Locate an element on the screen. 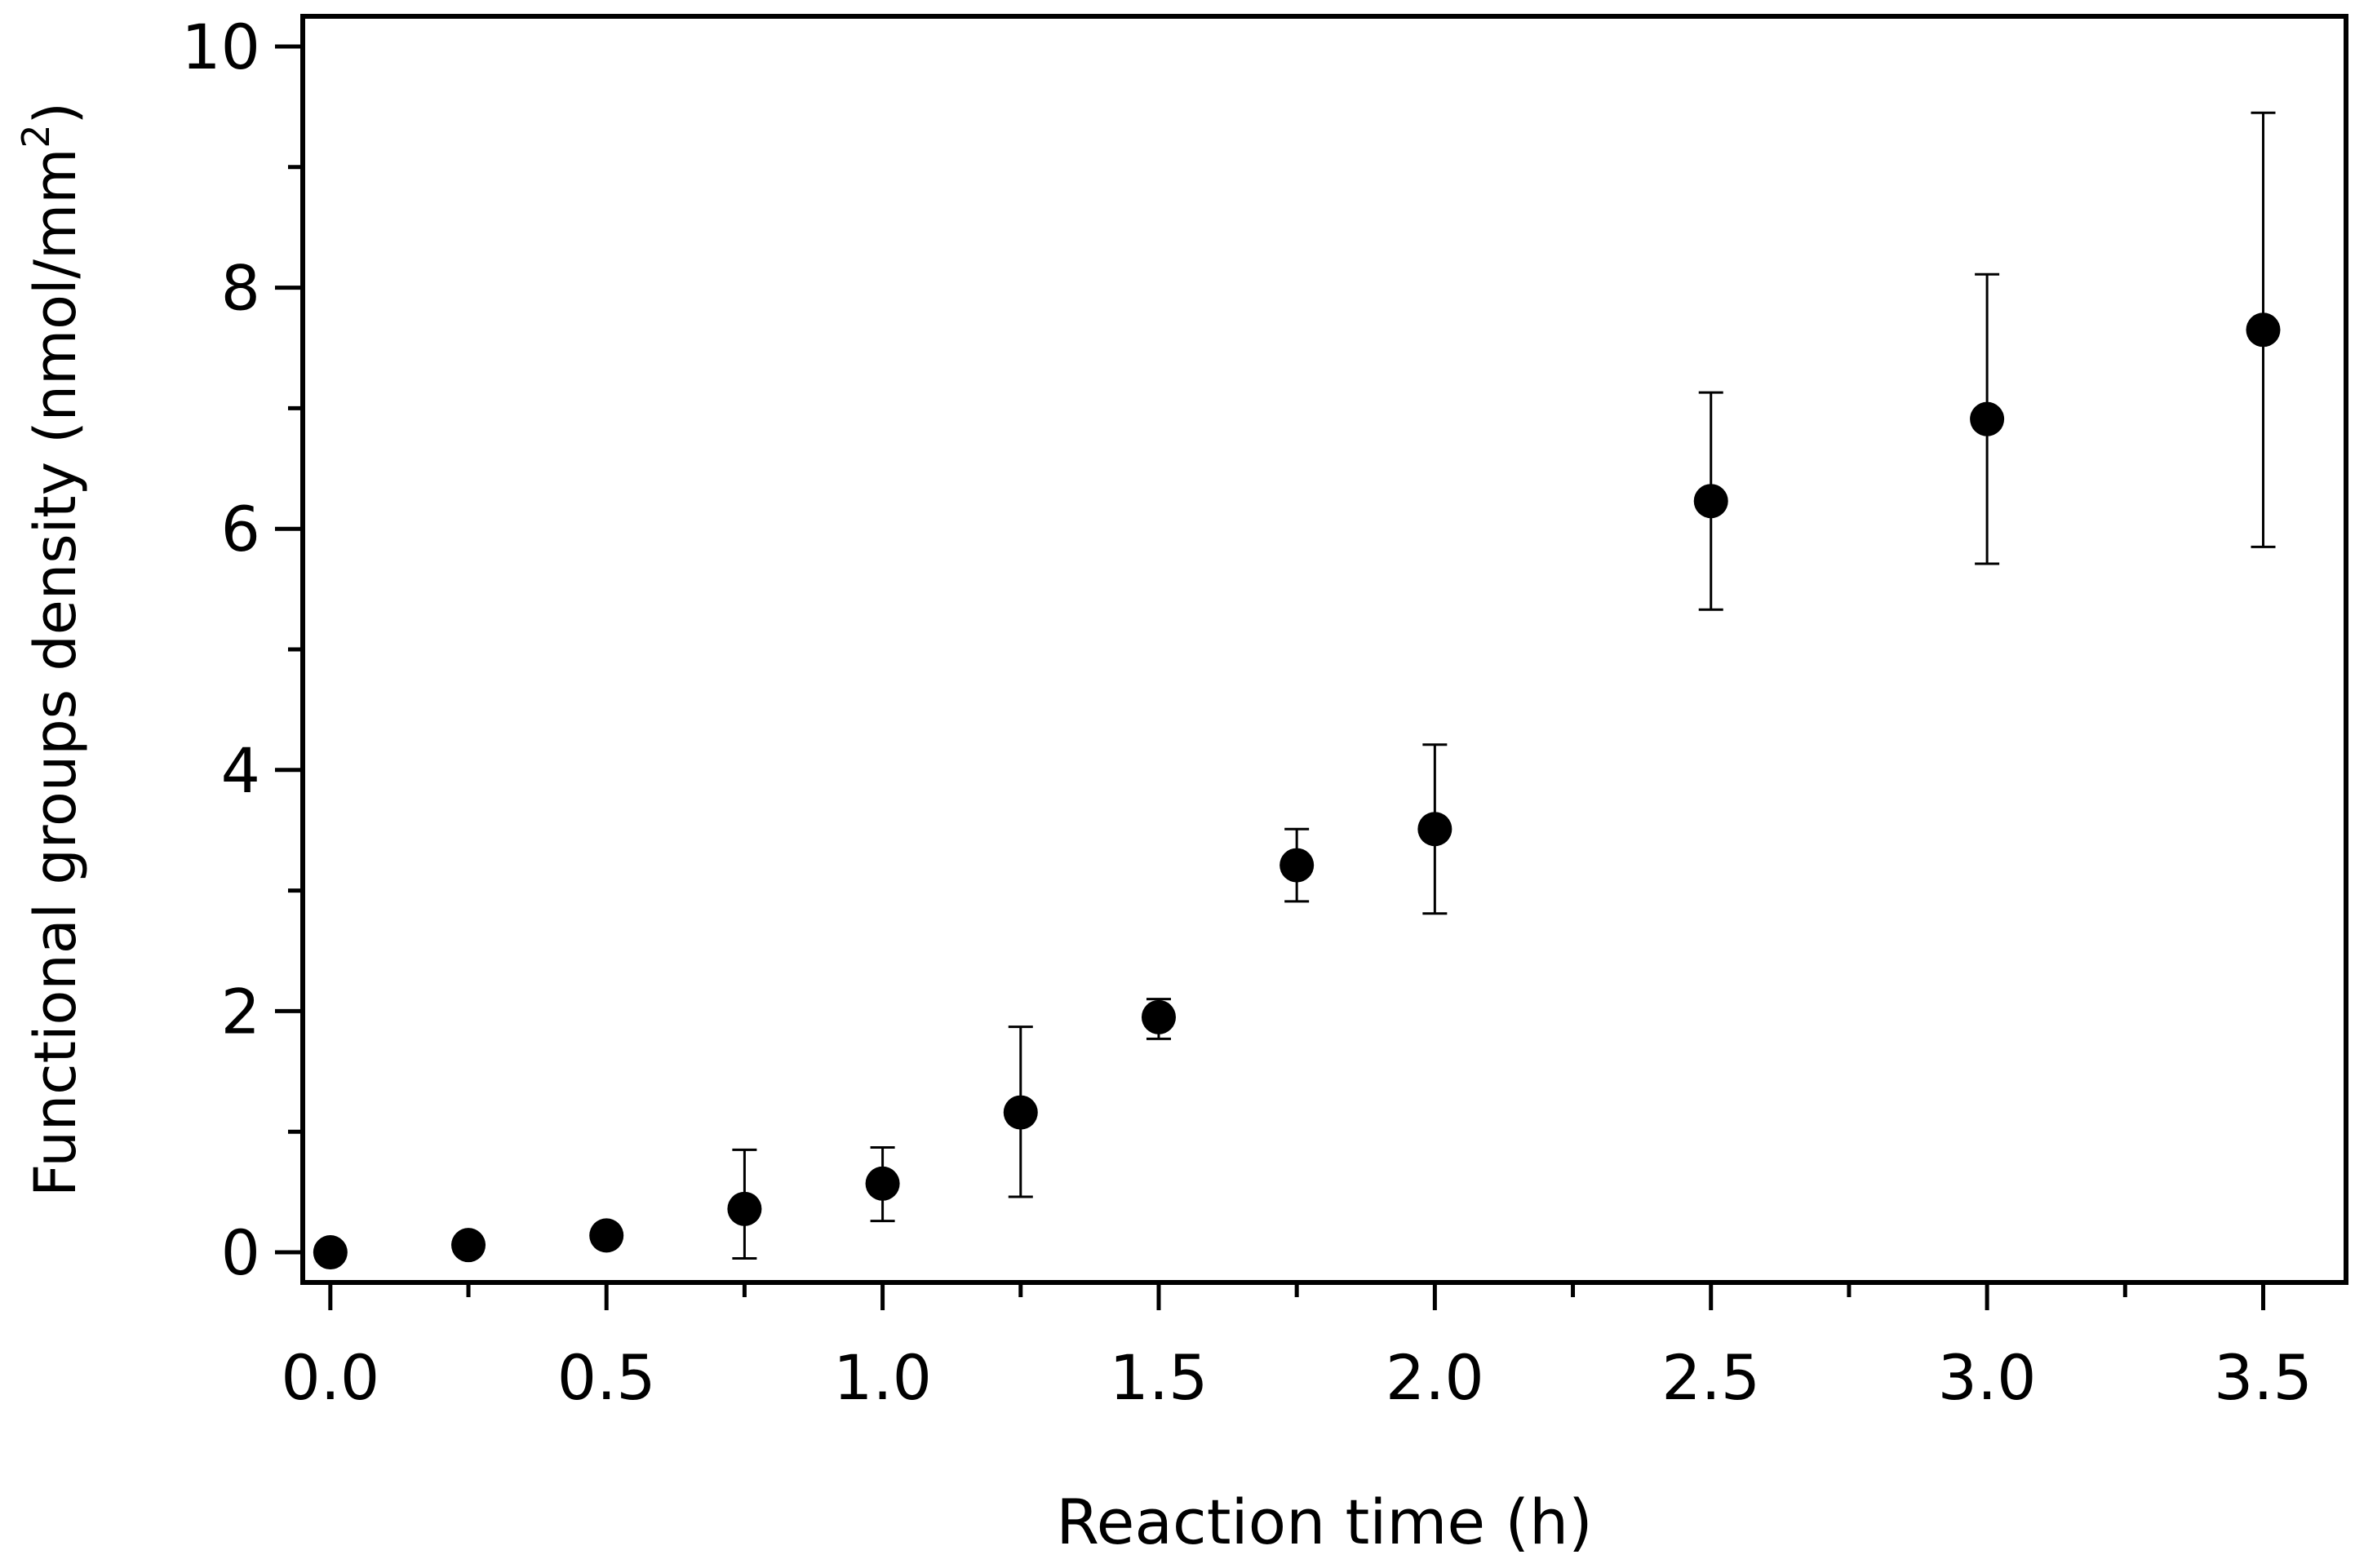 This screenshot has height=1568, width=2355. y-tick-label: 0 is located at coordinates (240, 1252).